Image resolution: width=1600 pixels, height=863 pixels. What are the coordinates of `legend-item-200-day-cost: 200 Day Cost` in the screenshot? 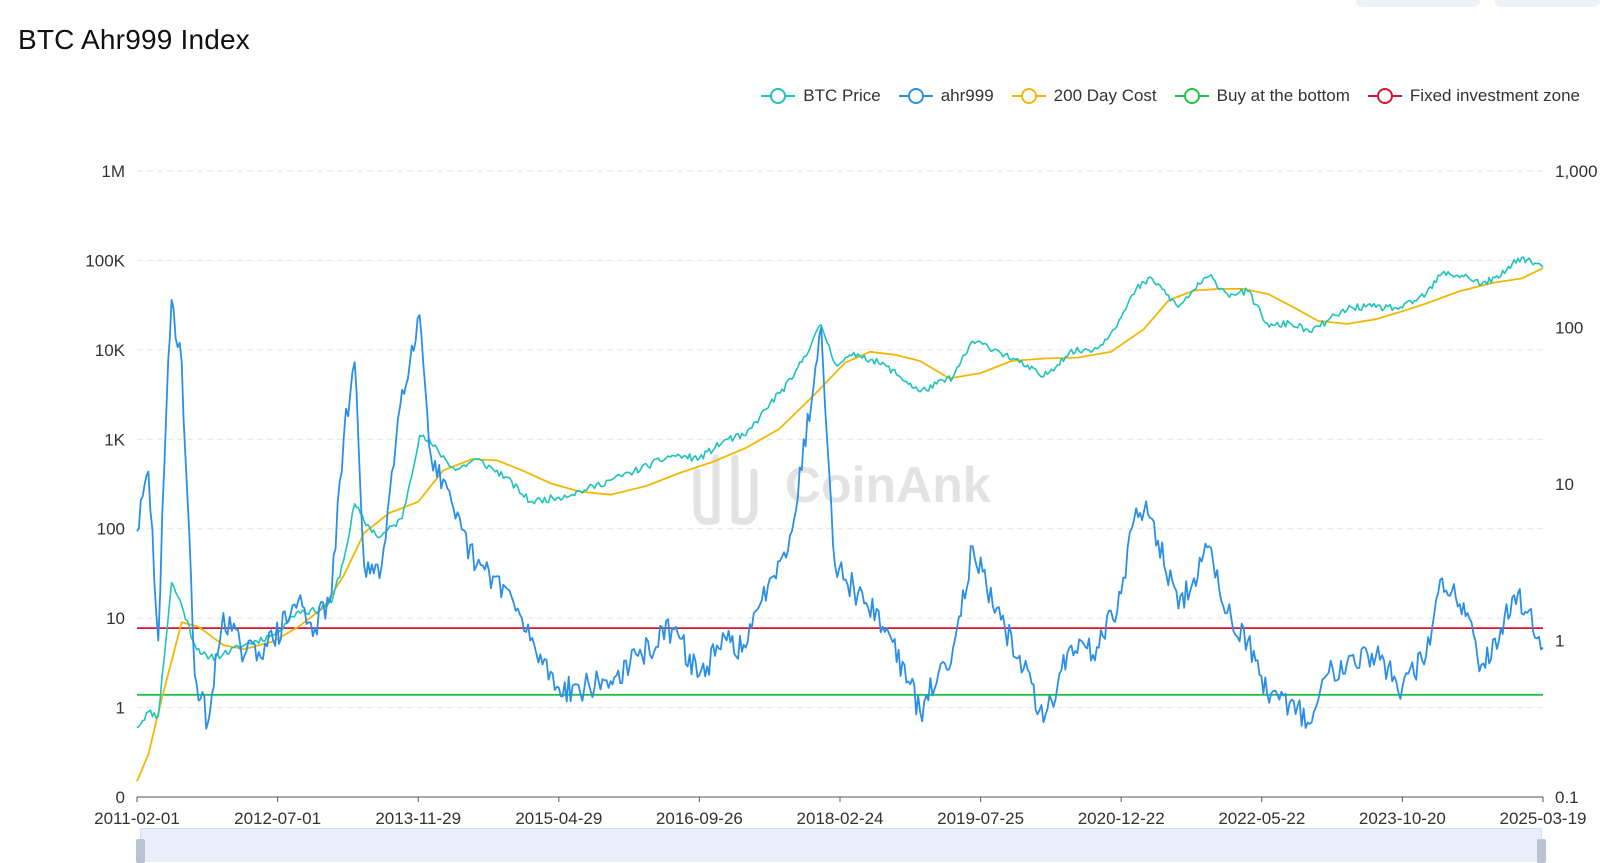 It's located at (1084, 96).